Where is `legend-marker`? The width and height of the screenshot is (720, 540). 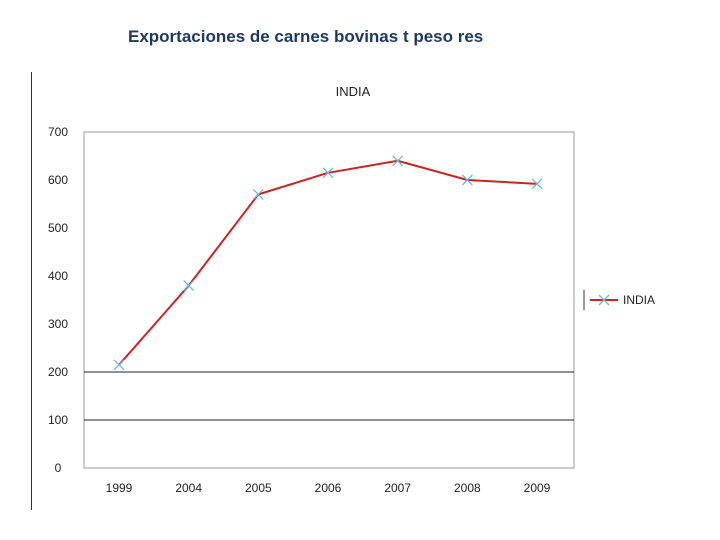
legend-marker is located at coordinates (604, 300).